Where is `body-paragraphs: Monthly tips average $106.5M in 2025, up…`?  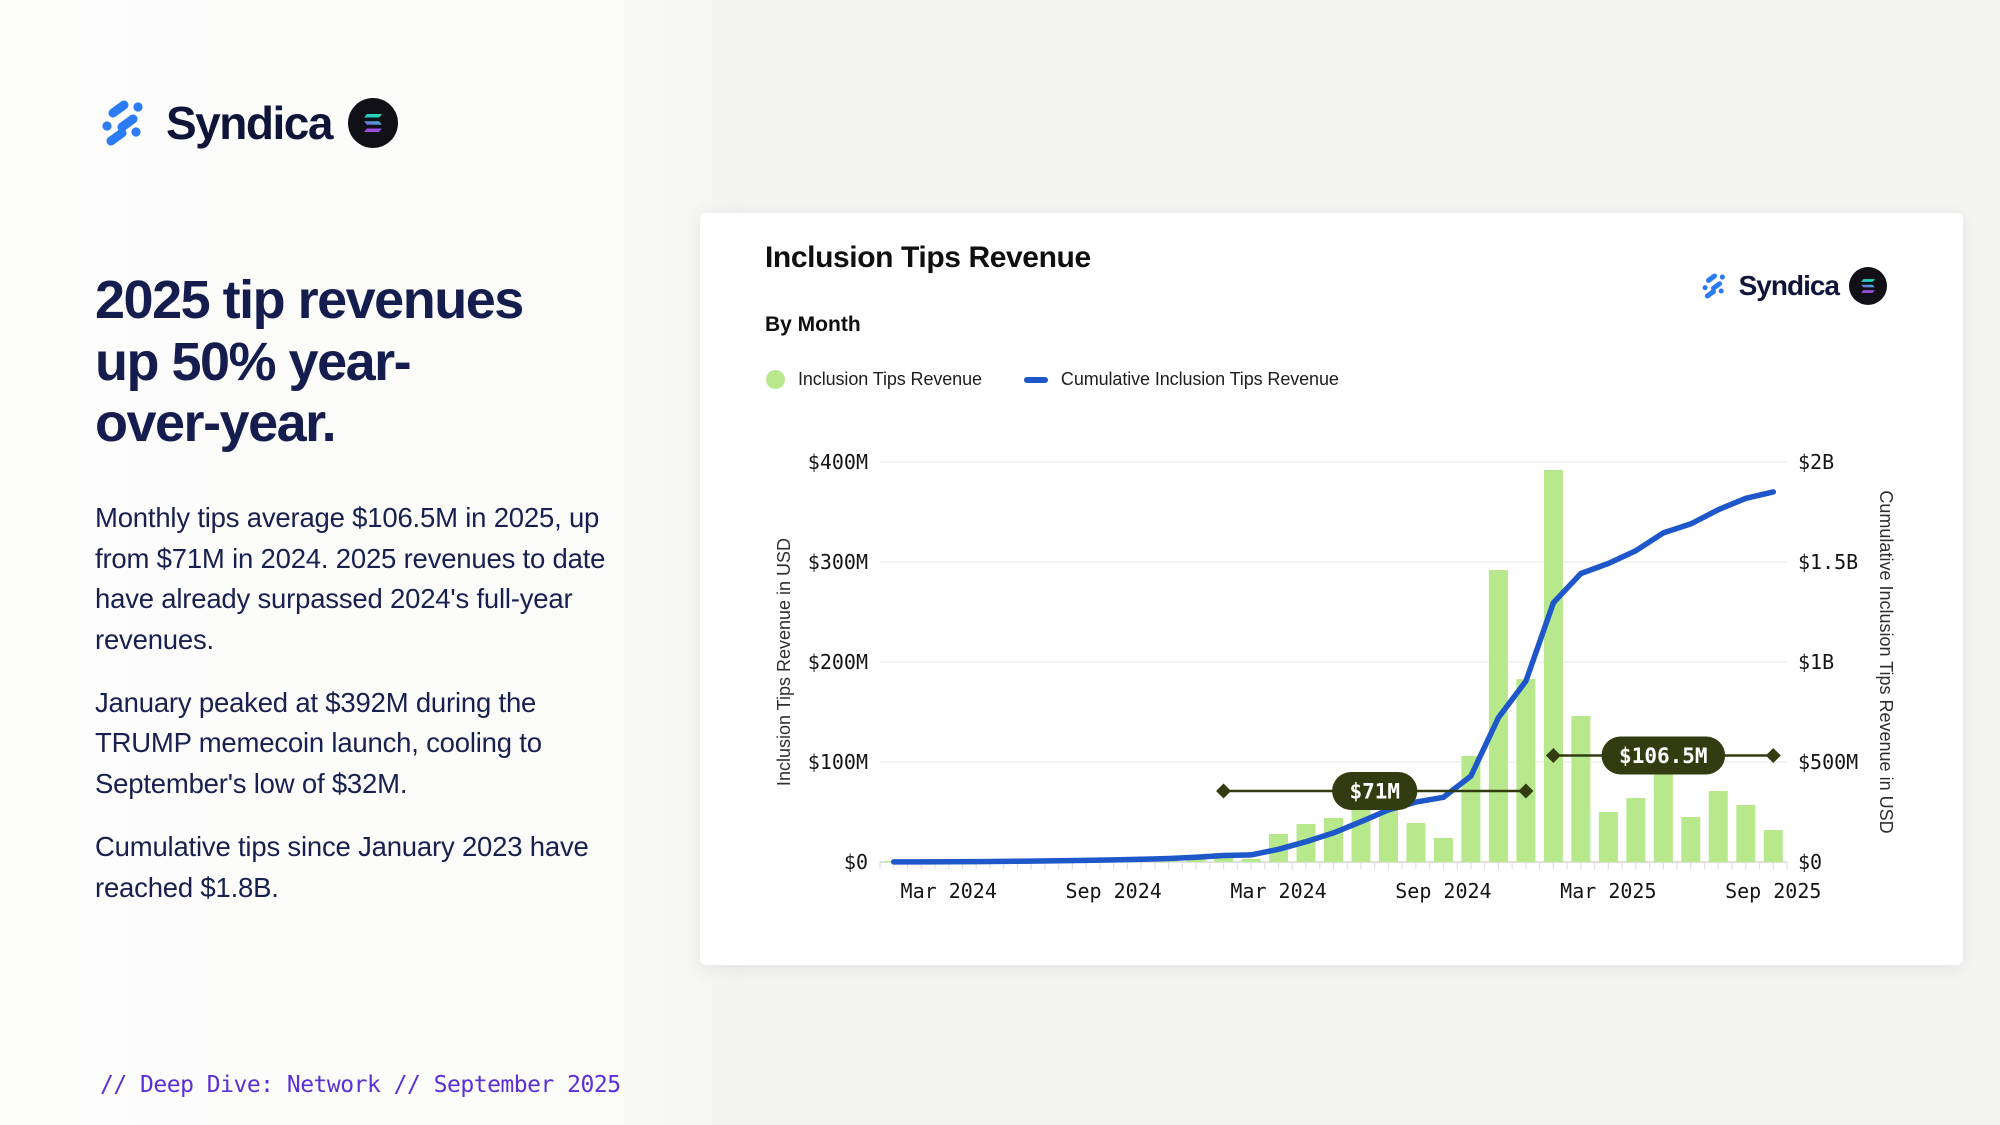 body-paragraphs: Monthly tips average $106.5M in 2025, up… is located at coordinates (355, 714).